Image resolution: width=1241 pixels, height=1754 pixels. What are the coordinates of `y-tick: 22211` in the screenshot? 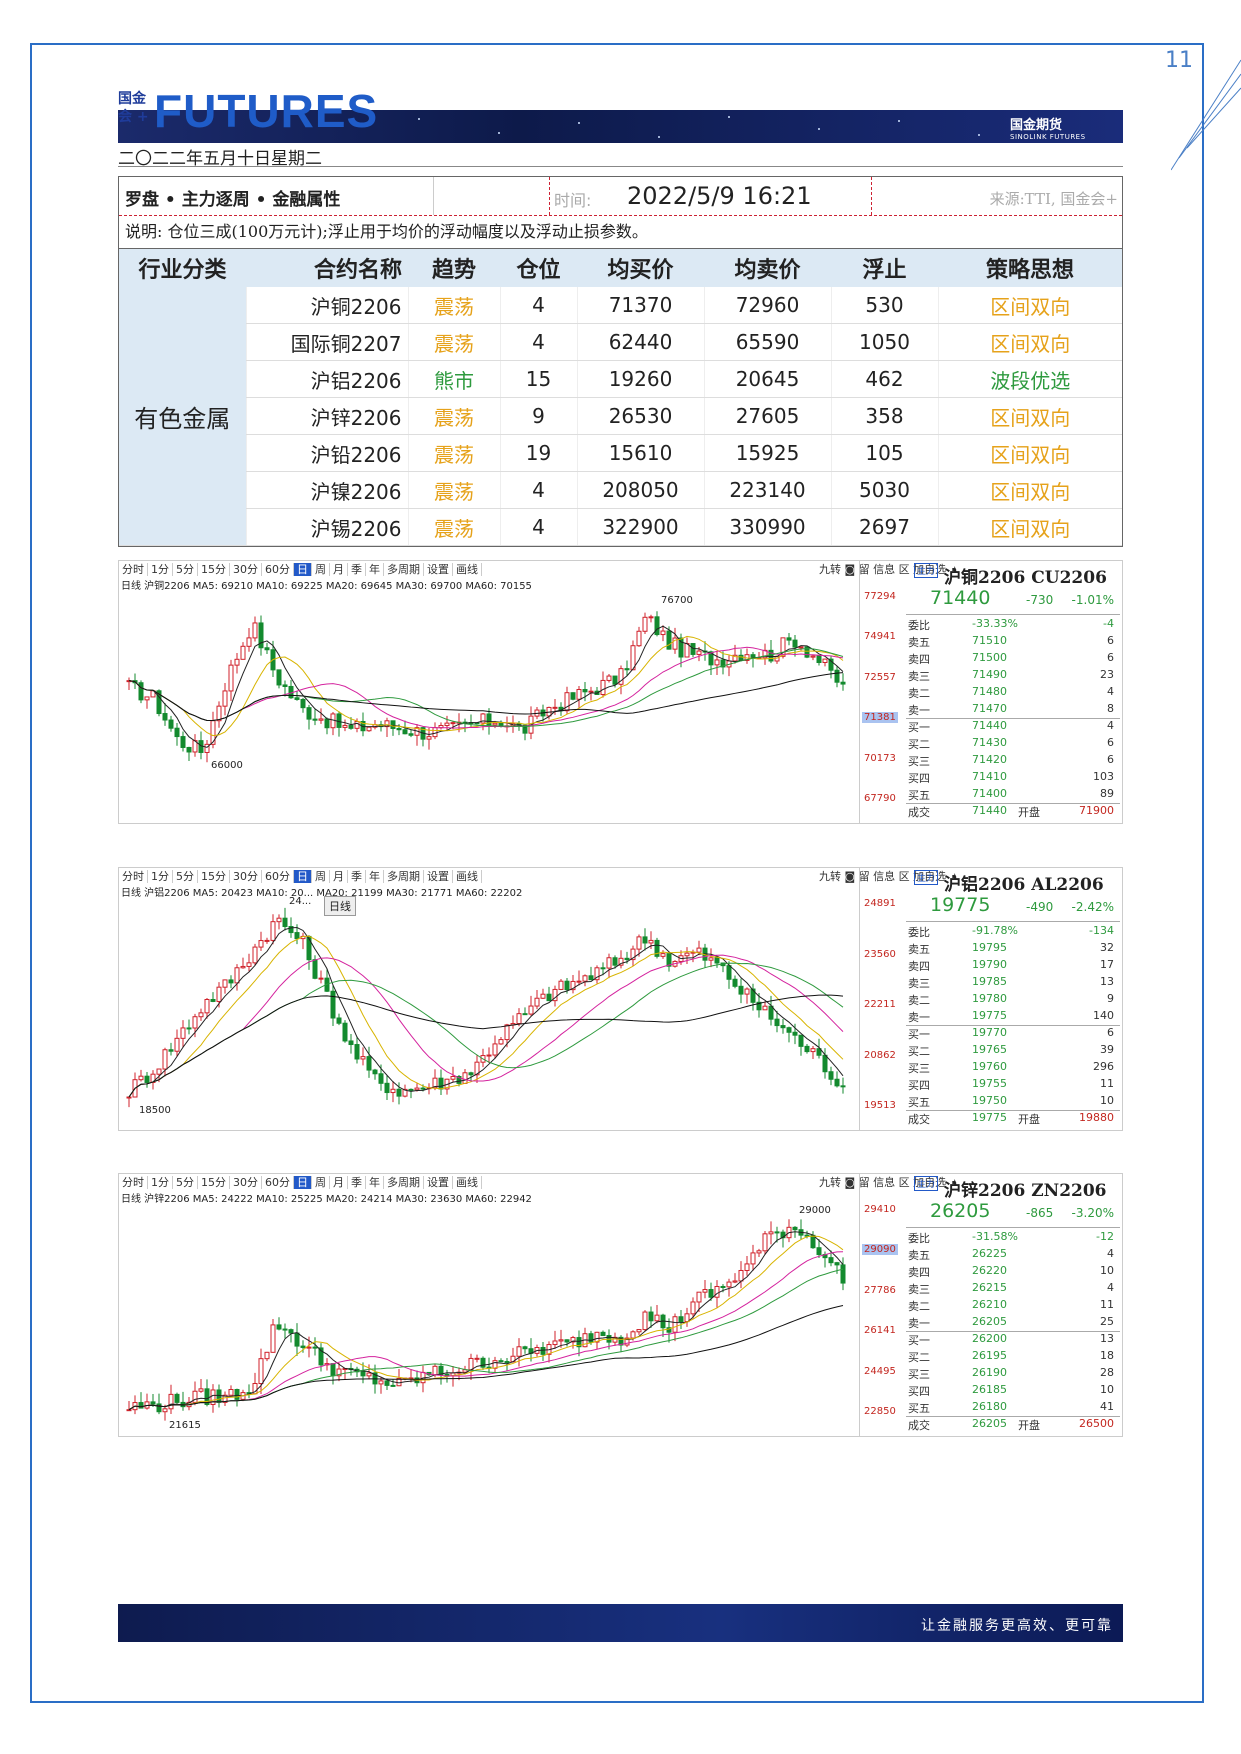 It's located at (880, 1004).